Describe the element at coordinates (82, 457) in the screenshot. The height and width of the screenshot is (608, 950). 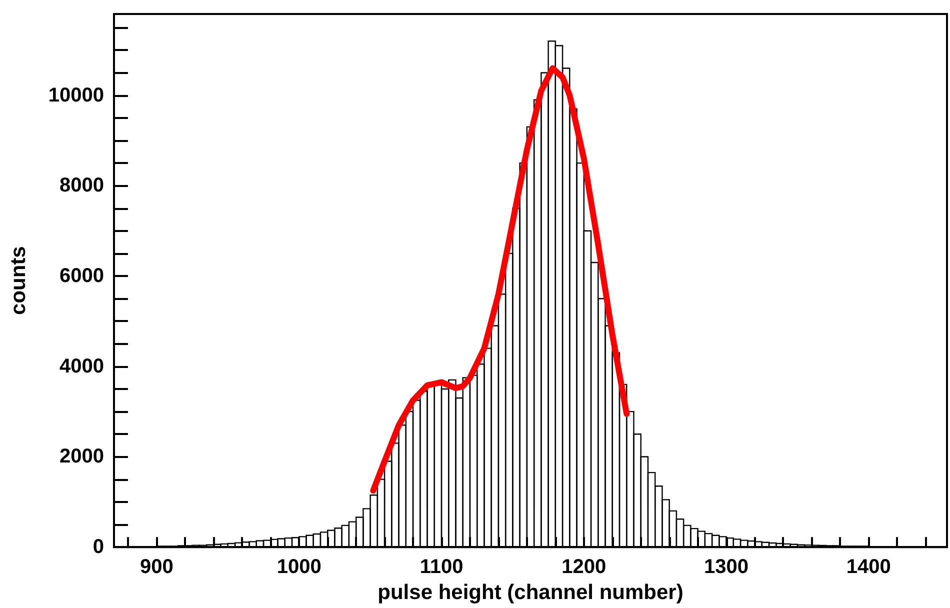
I see `y-tick-label: 2000` at that location.